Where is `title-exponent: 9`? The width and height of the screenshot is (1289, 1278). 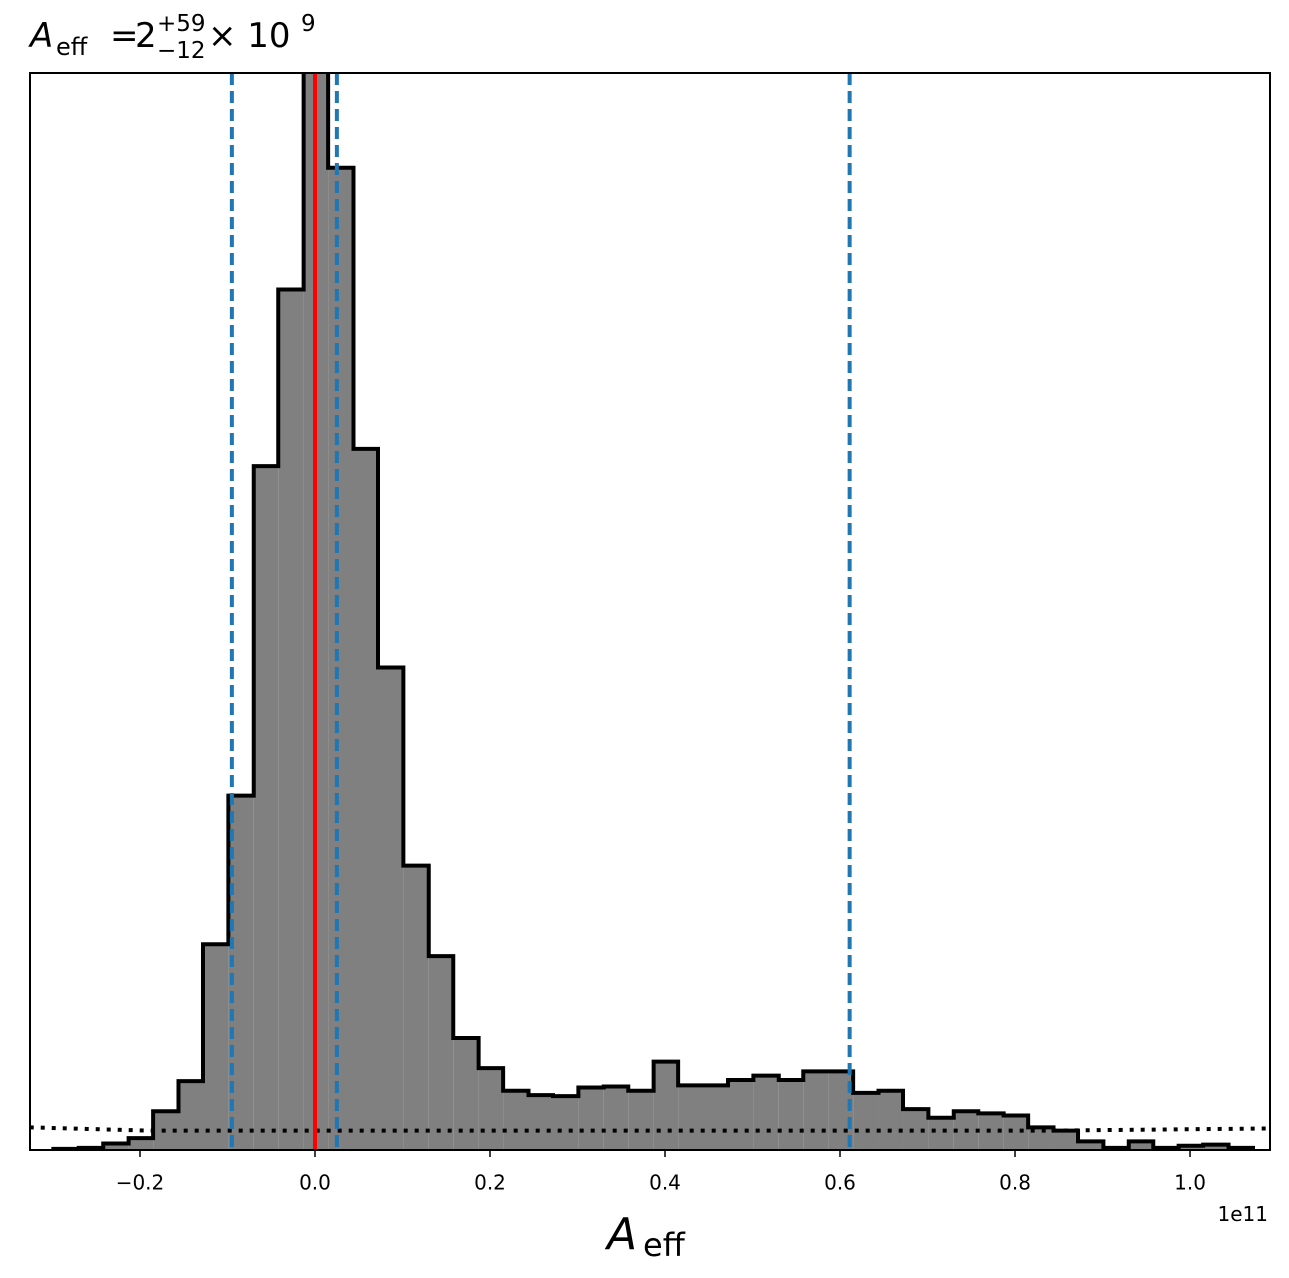
title-exponent: 9 is located at coordinates (308, 24).